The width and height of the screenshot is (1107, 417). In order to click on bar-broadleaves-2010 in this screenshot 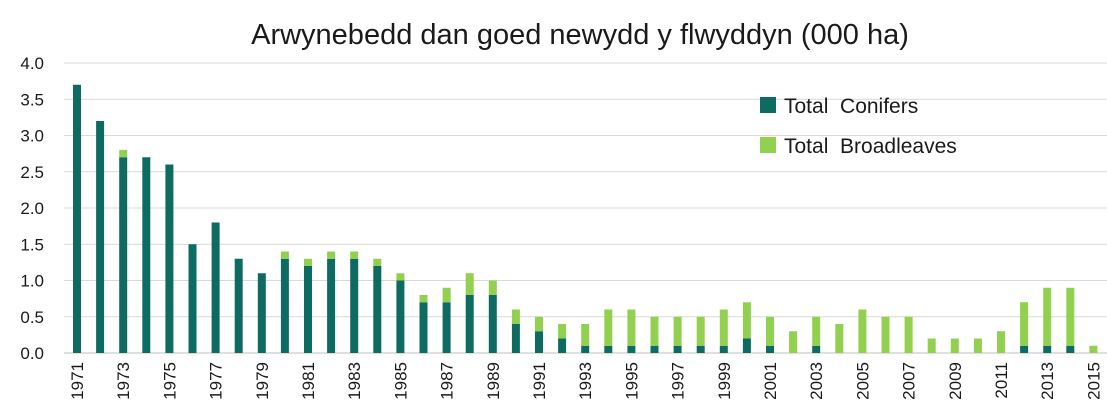, I will do `click(977, 345)`.